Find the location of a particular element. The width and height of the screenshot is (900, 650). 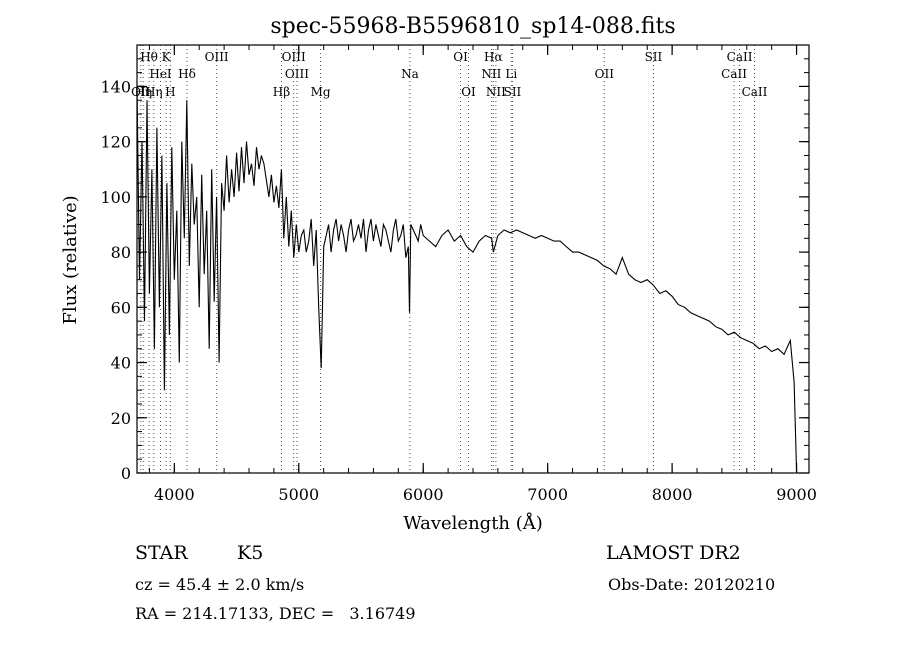

line-marker-label-20: SII is located at coordinates (513, 92).